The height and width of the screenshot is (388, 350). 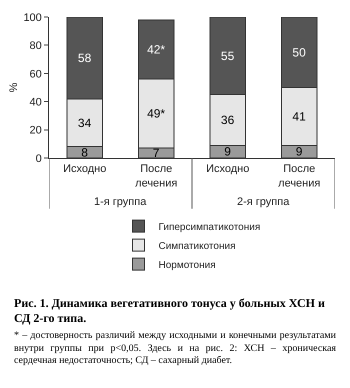 What do you see at coordinates (85, 57) in the screenshot?
I see `data-label: 58` at bounding box center [85, 57].